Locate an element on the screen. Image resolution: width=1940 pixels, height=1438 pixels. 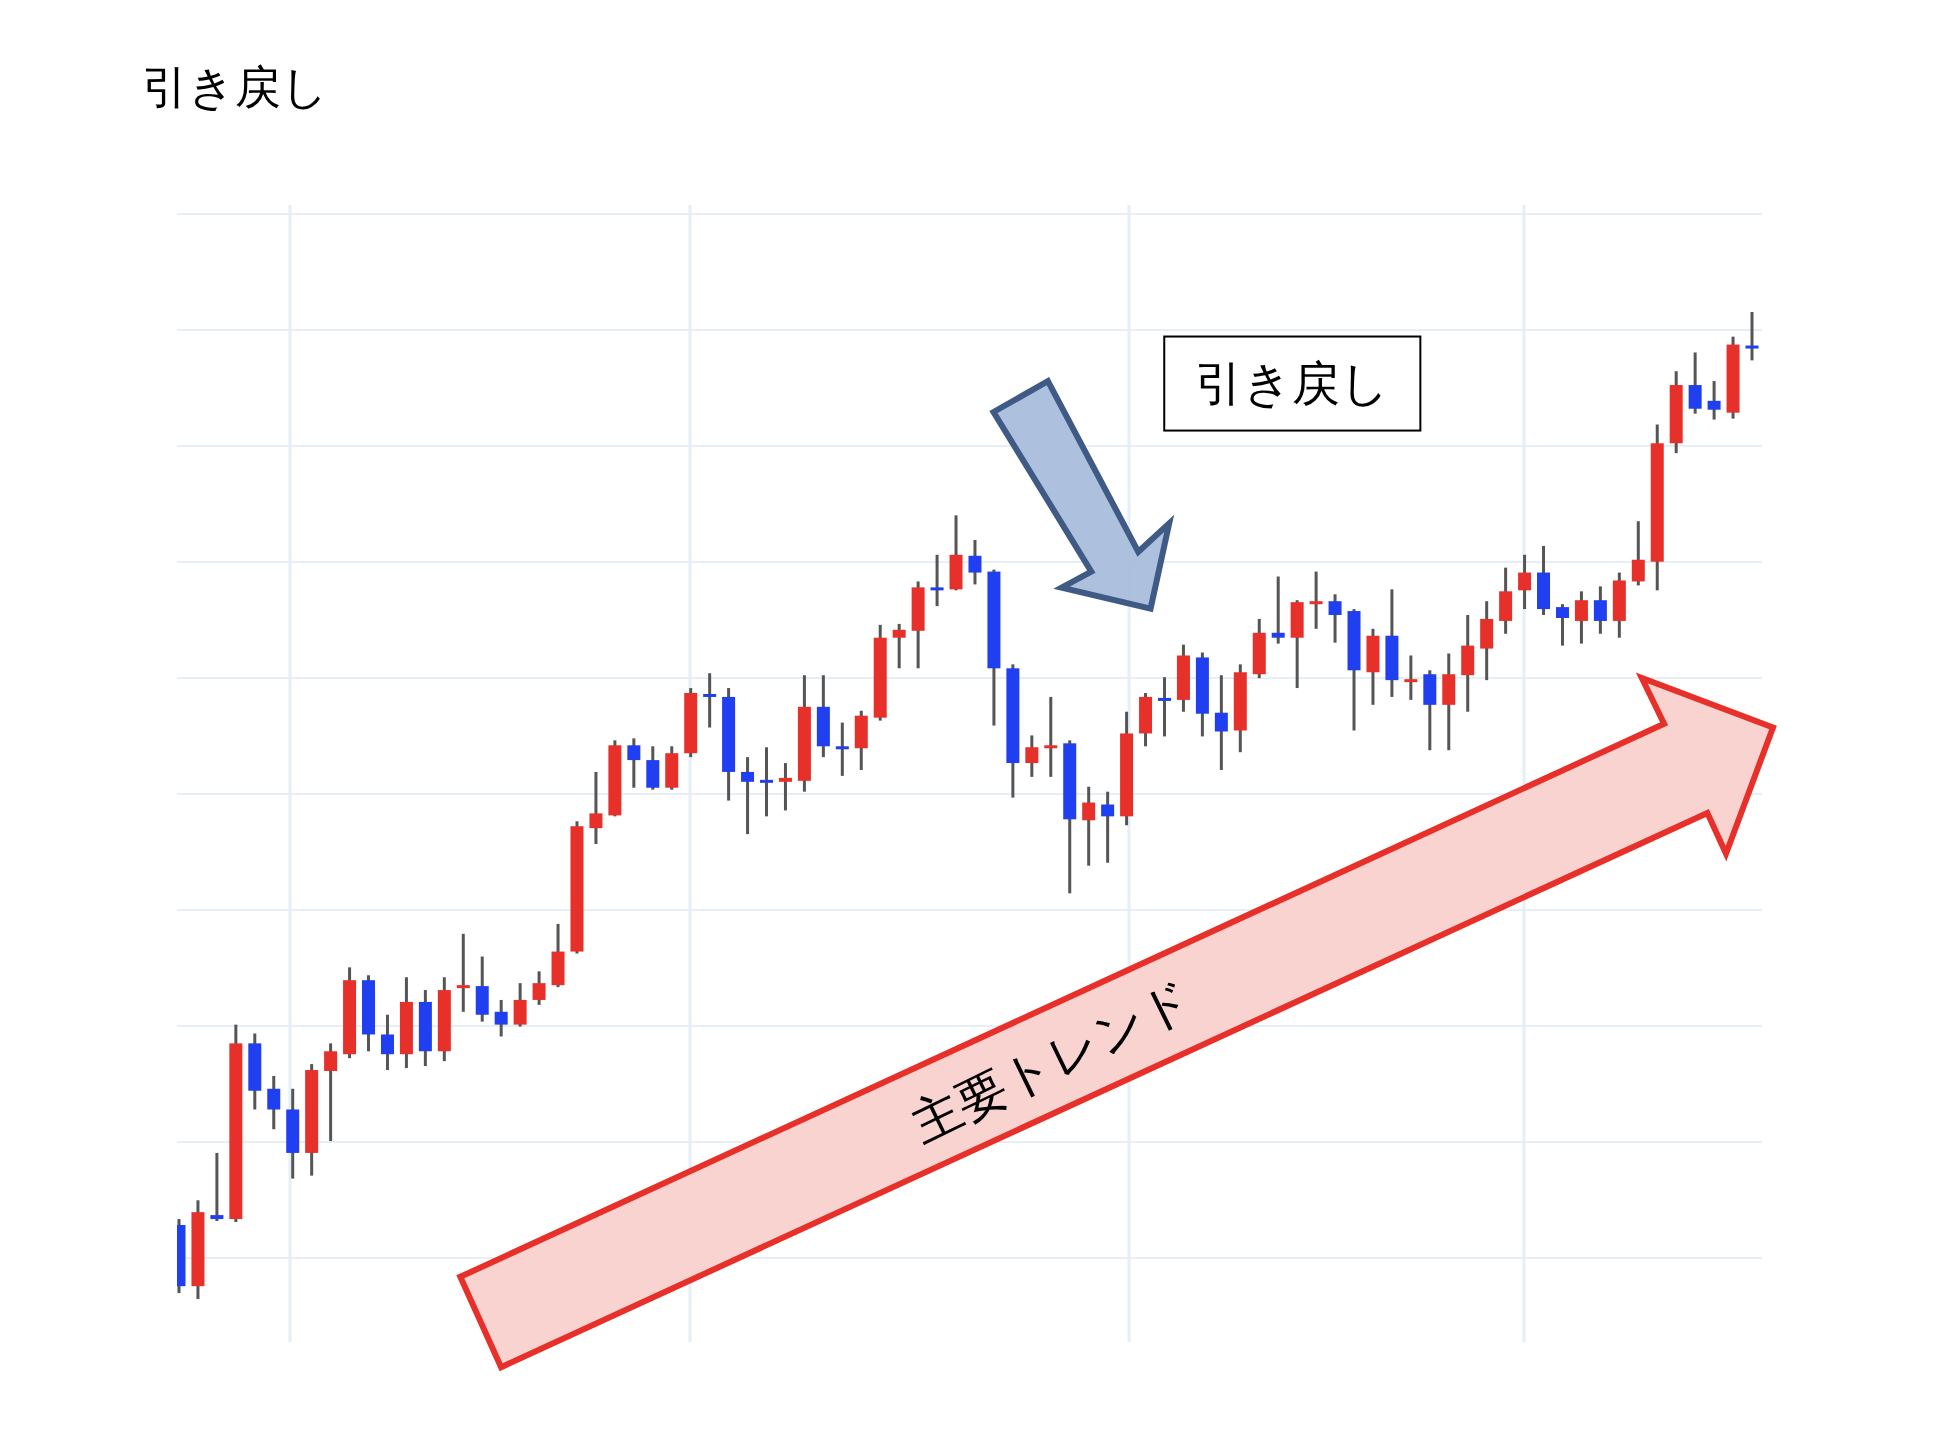
chart-title: 引き戻し is located at coordinates (235, 87).